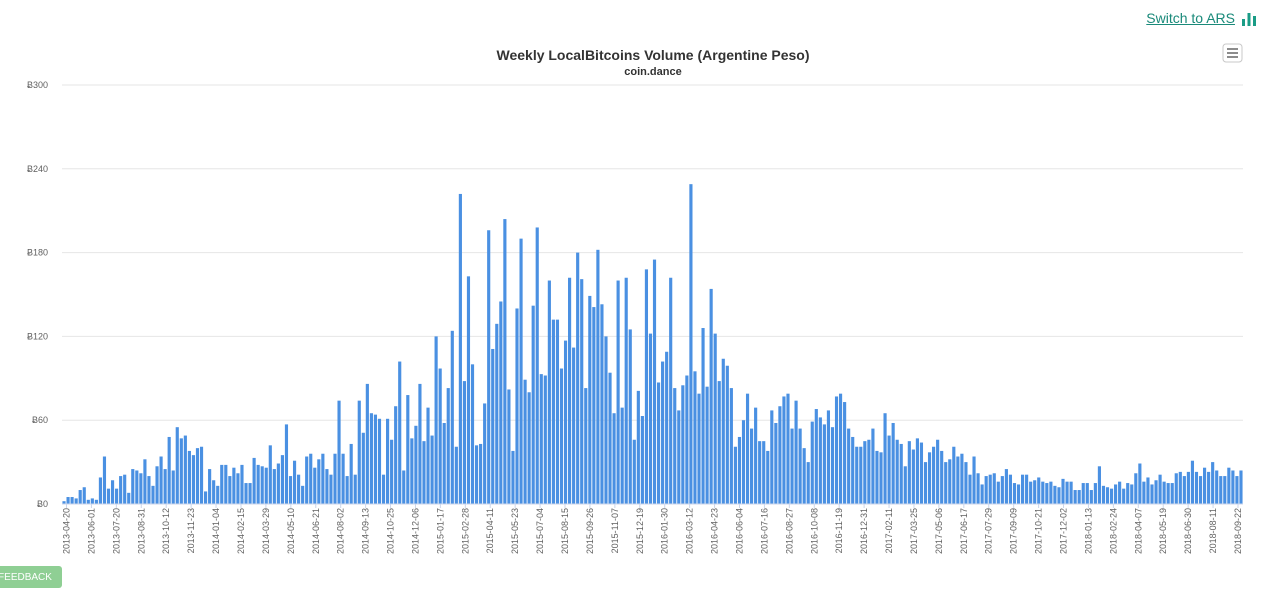 This screenshot has width=1267, height=600. What do you see at coordinates (465, 531) in the screenshot?
I see `x-tick-label: 2015-02-28` at bounding box center [465, 531].